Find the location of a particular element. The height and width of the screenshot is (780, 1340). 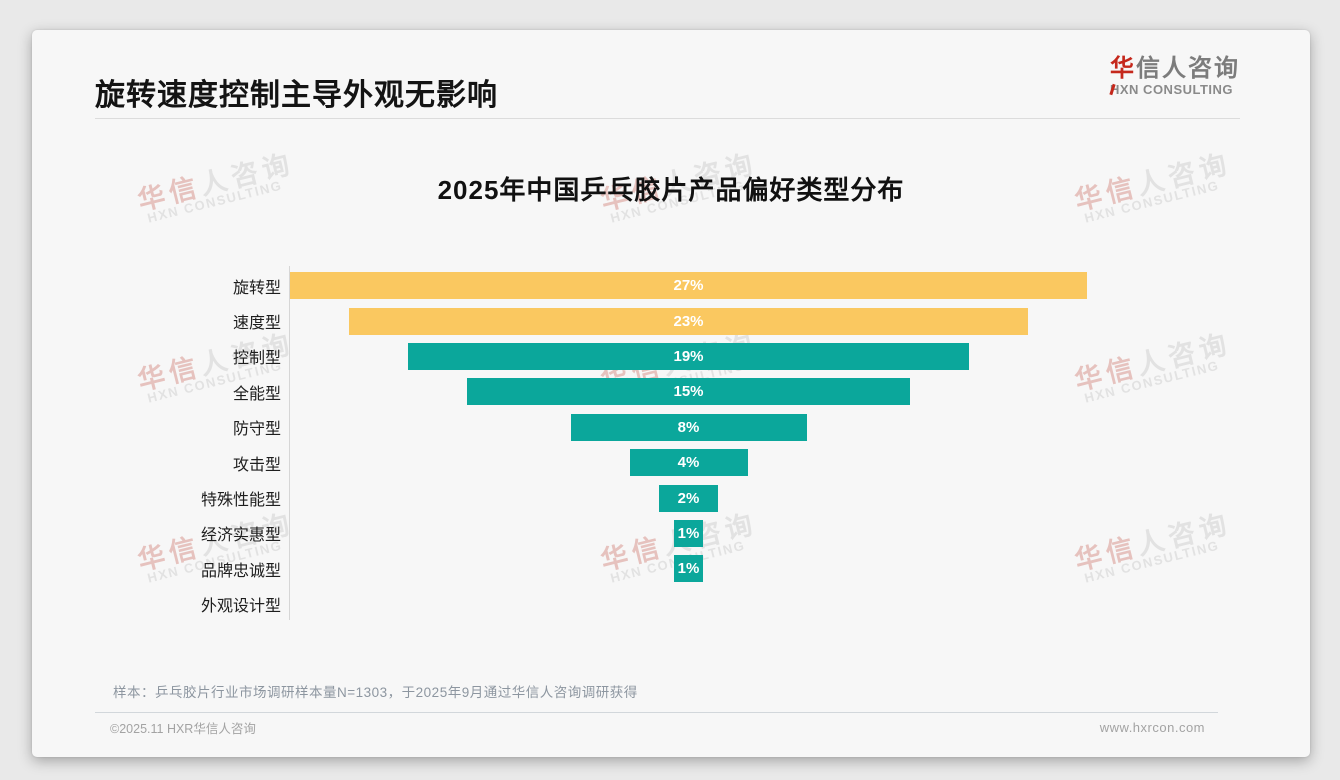

funnel-bar: 27% is located at coordinates (688, 286).